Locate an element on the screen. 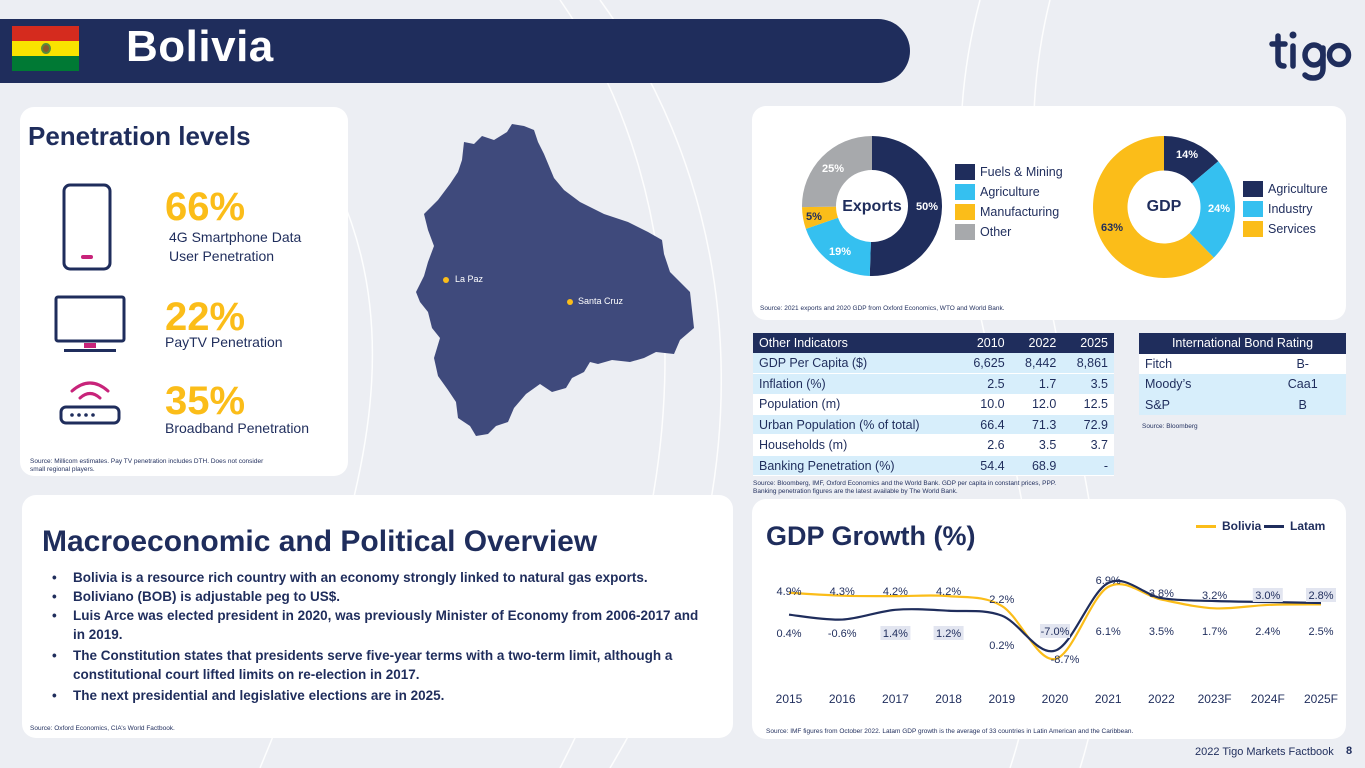 The image size is (1365, 768). data-label-bolivia: 4.3% is located at coordinates (842, 592).